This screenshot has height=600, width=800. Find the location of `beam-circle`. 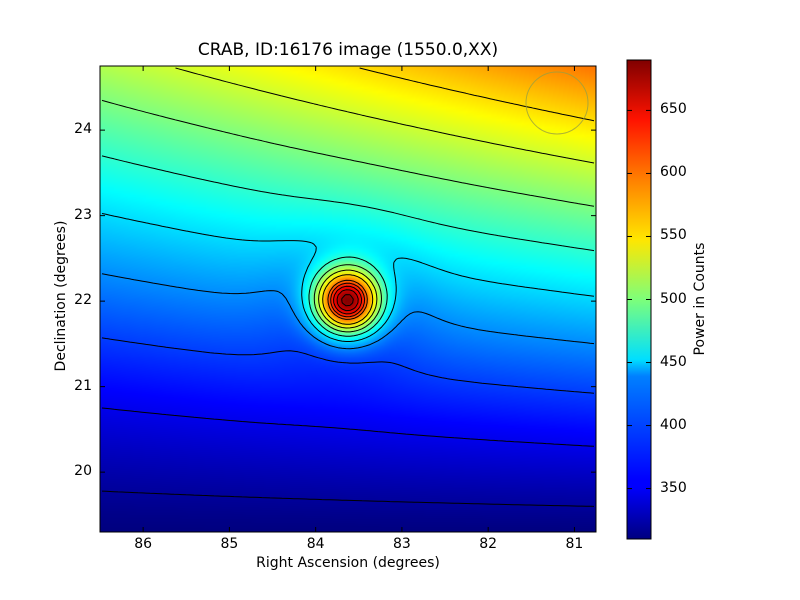

beam-circle is located at coordinates (557, 103).